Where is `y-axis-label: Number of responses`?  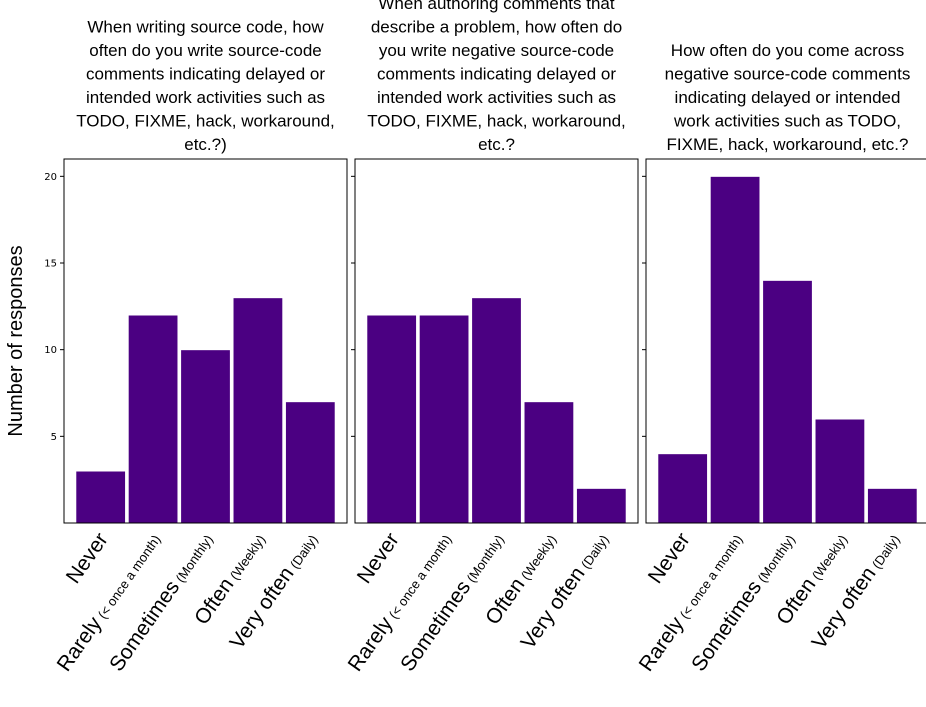 y-axis-label: Number of responses is located at coordinates (16, 340).